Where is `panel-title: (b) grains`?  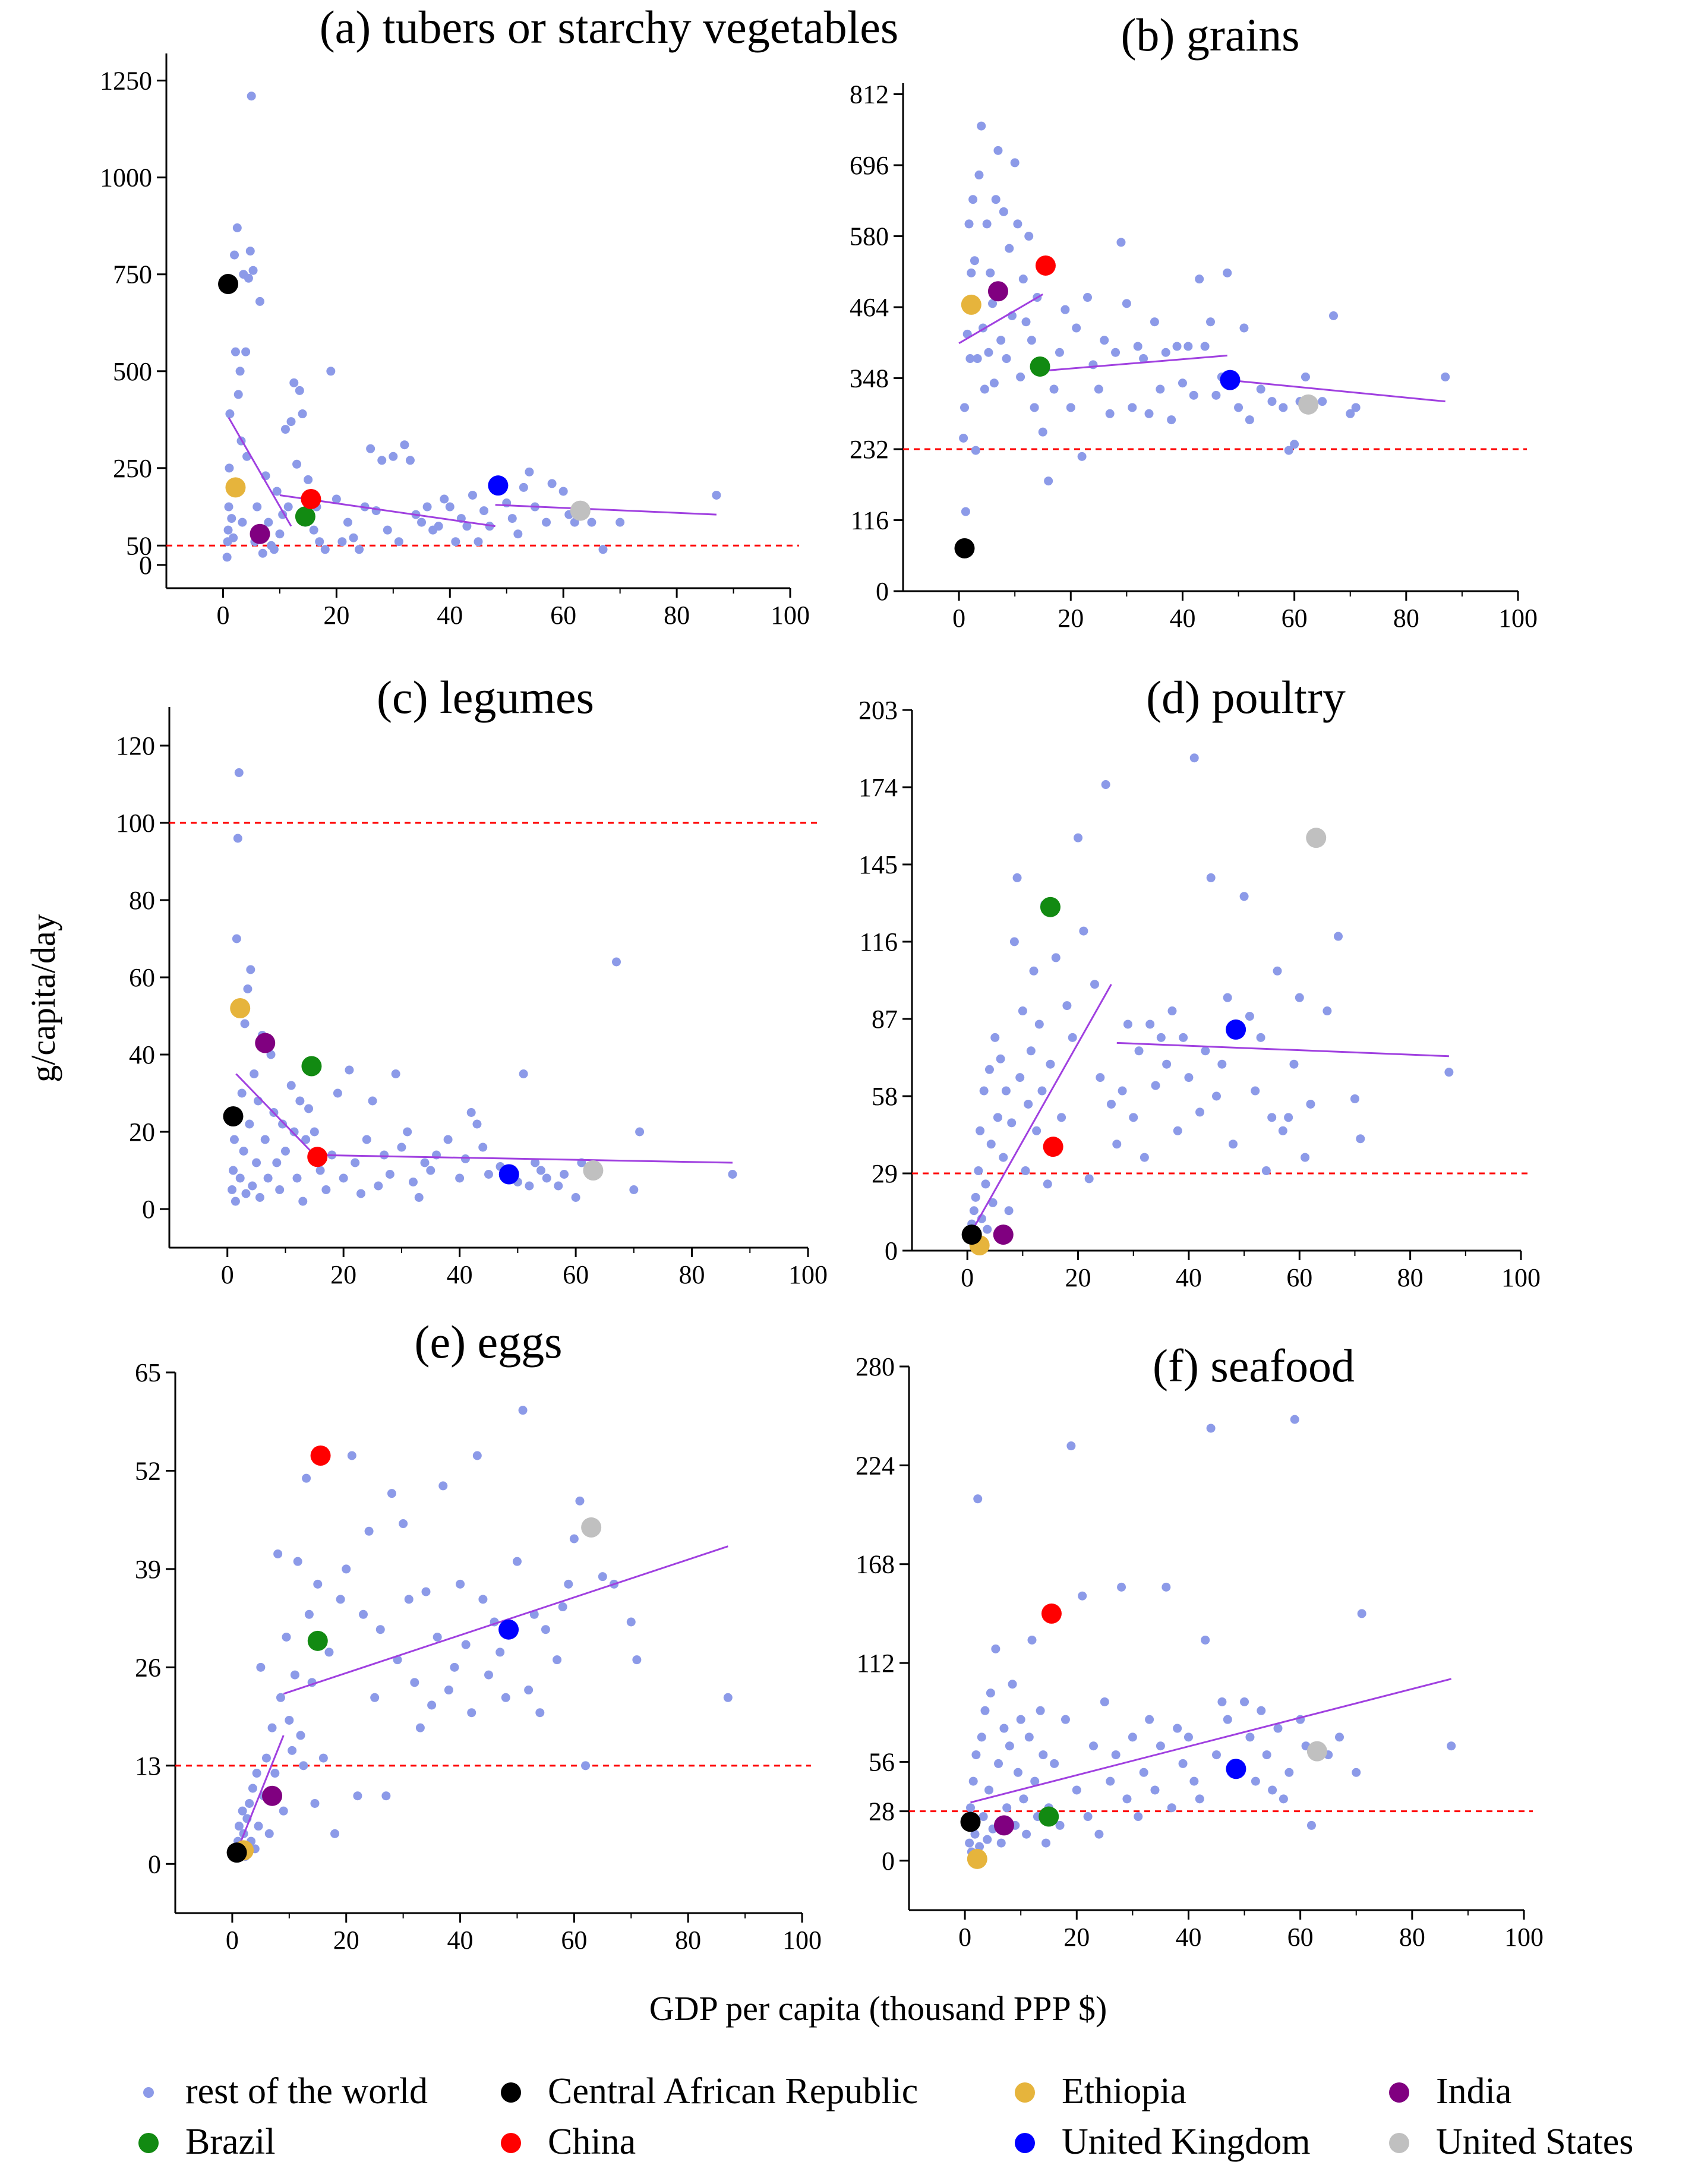 panel-title: (b) grains is located at coordinates (1210, 35).